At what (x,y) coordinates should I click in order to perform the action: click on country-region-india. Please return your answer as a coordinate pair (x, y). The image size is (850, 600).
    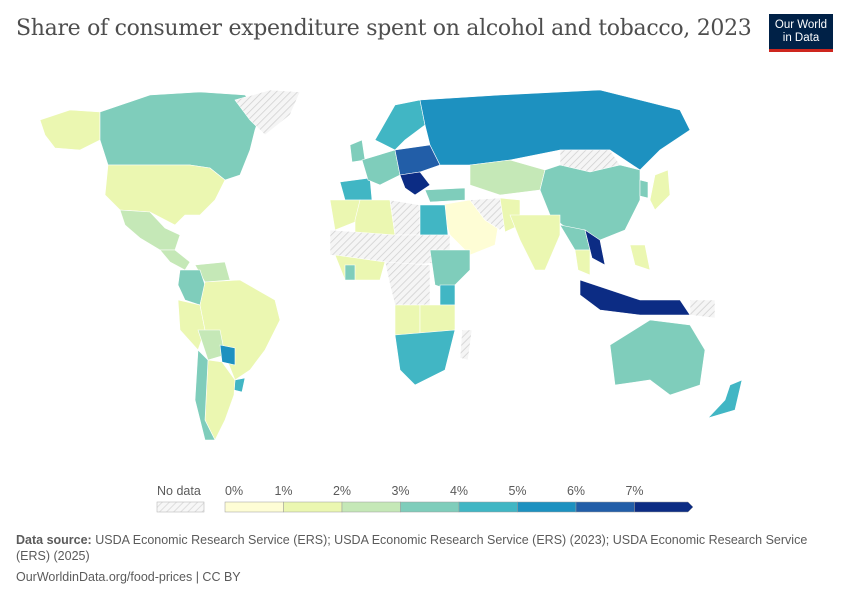
    Looking at the image, I should click on (535, 242).